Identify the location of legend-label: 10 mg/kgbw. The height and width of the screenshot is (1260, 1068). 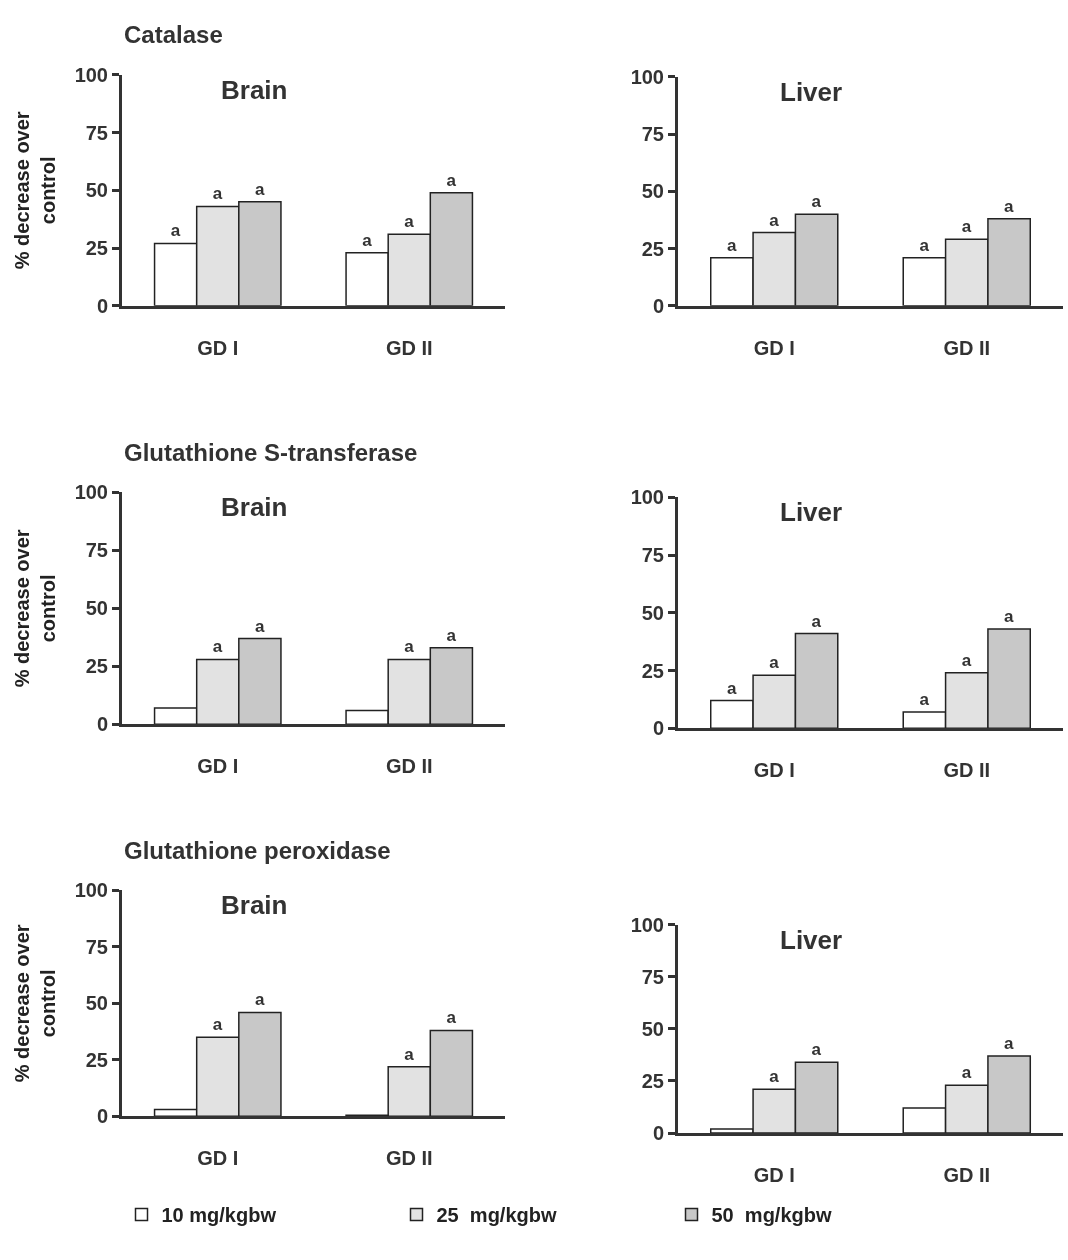
(219, 1215).